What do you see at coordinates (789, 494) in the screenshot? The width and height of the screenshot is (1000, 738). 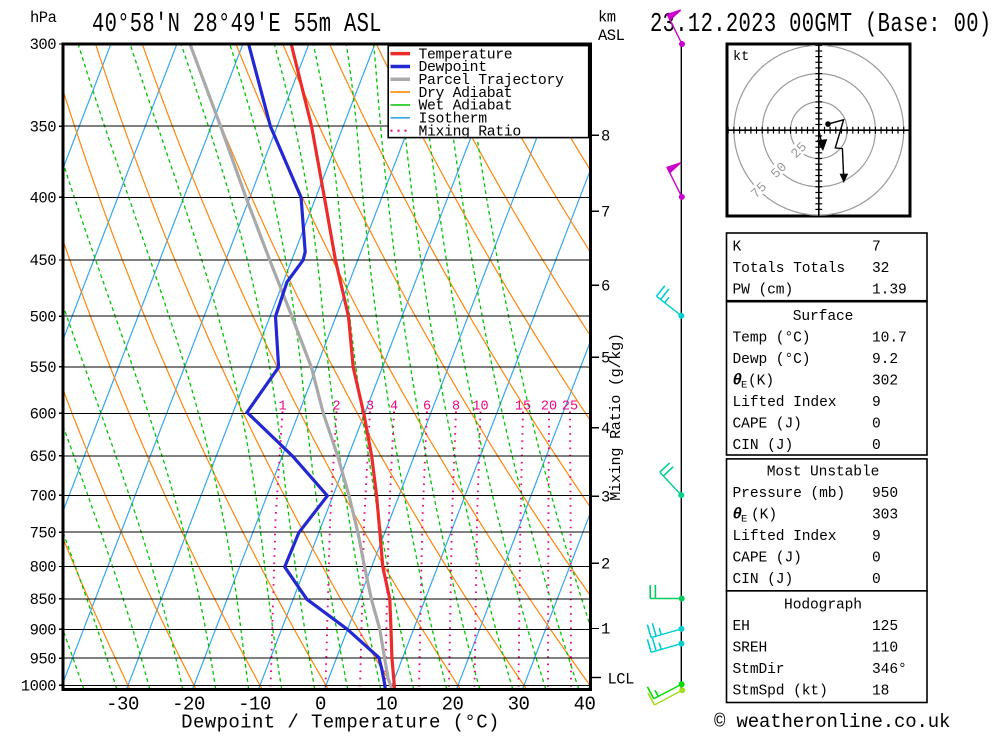 I see `svg-text: Pressure (mb)` at bounding box center [789, 494].